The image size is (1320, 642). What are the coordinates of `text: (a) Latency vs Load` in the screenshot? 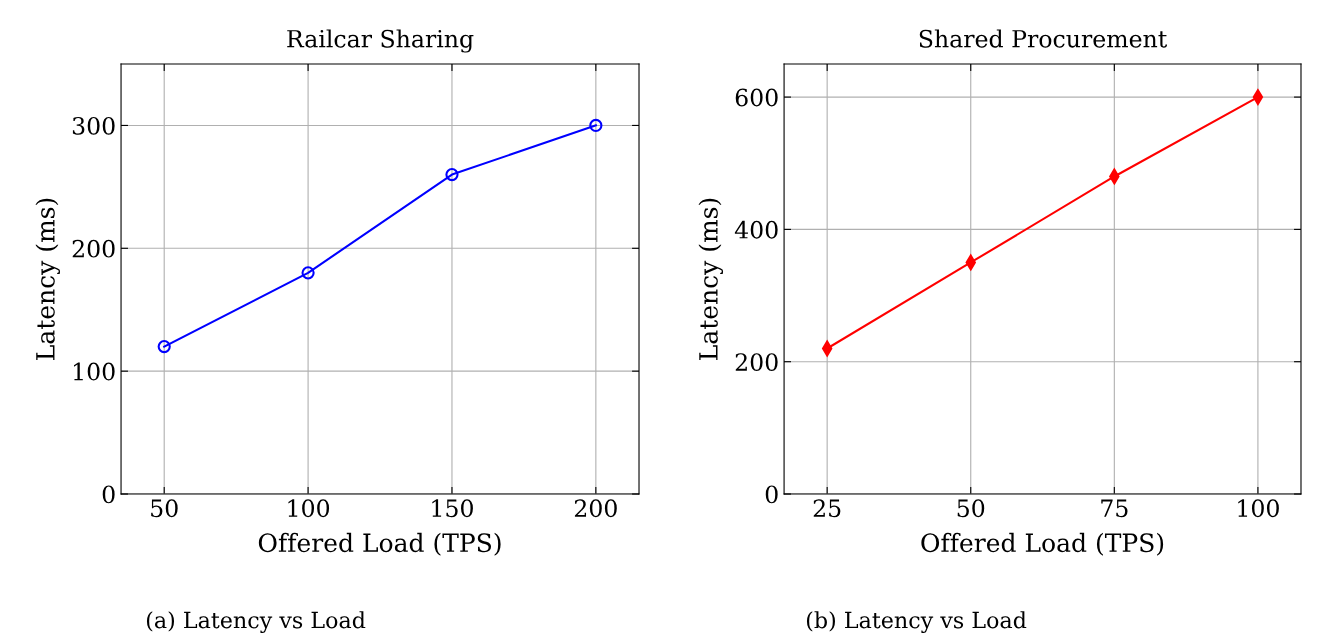 It's located at (256, 622).